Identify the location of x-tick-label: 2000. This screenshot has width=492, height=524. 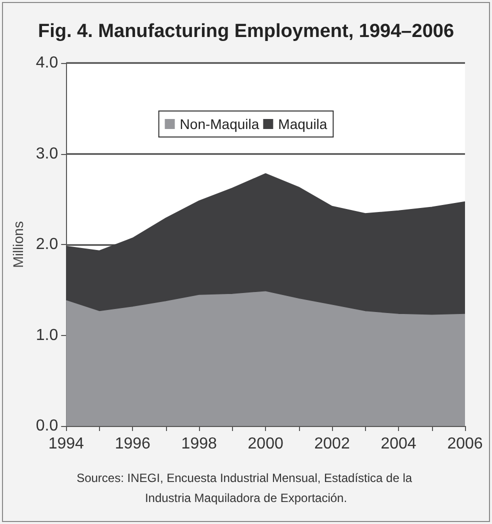
(266, 444).